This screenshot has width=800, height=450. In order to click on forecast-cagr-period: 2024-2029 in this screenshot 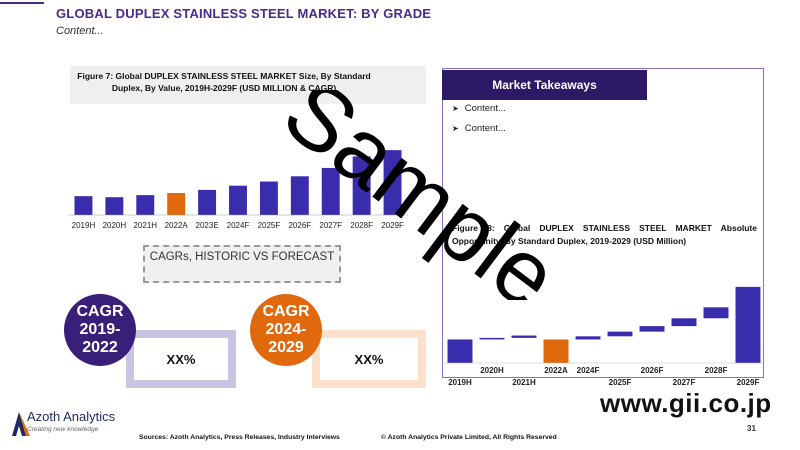, I will do `click(286, 338)`.